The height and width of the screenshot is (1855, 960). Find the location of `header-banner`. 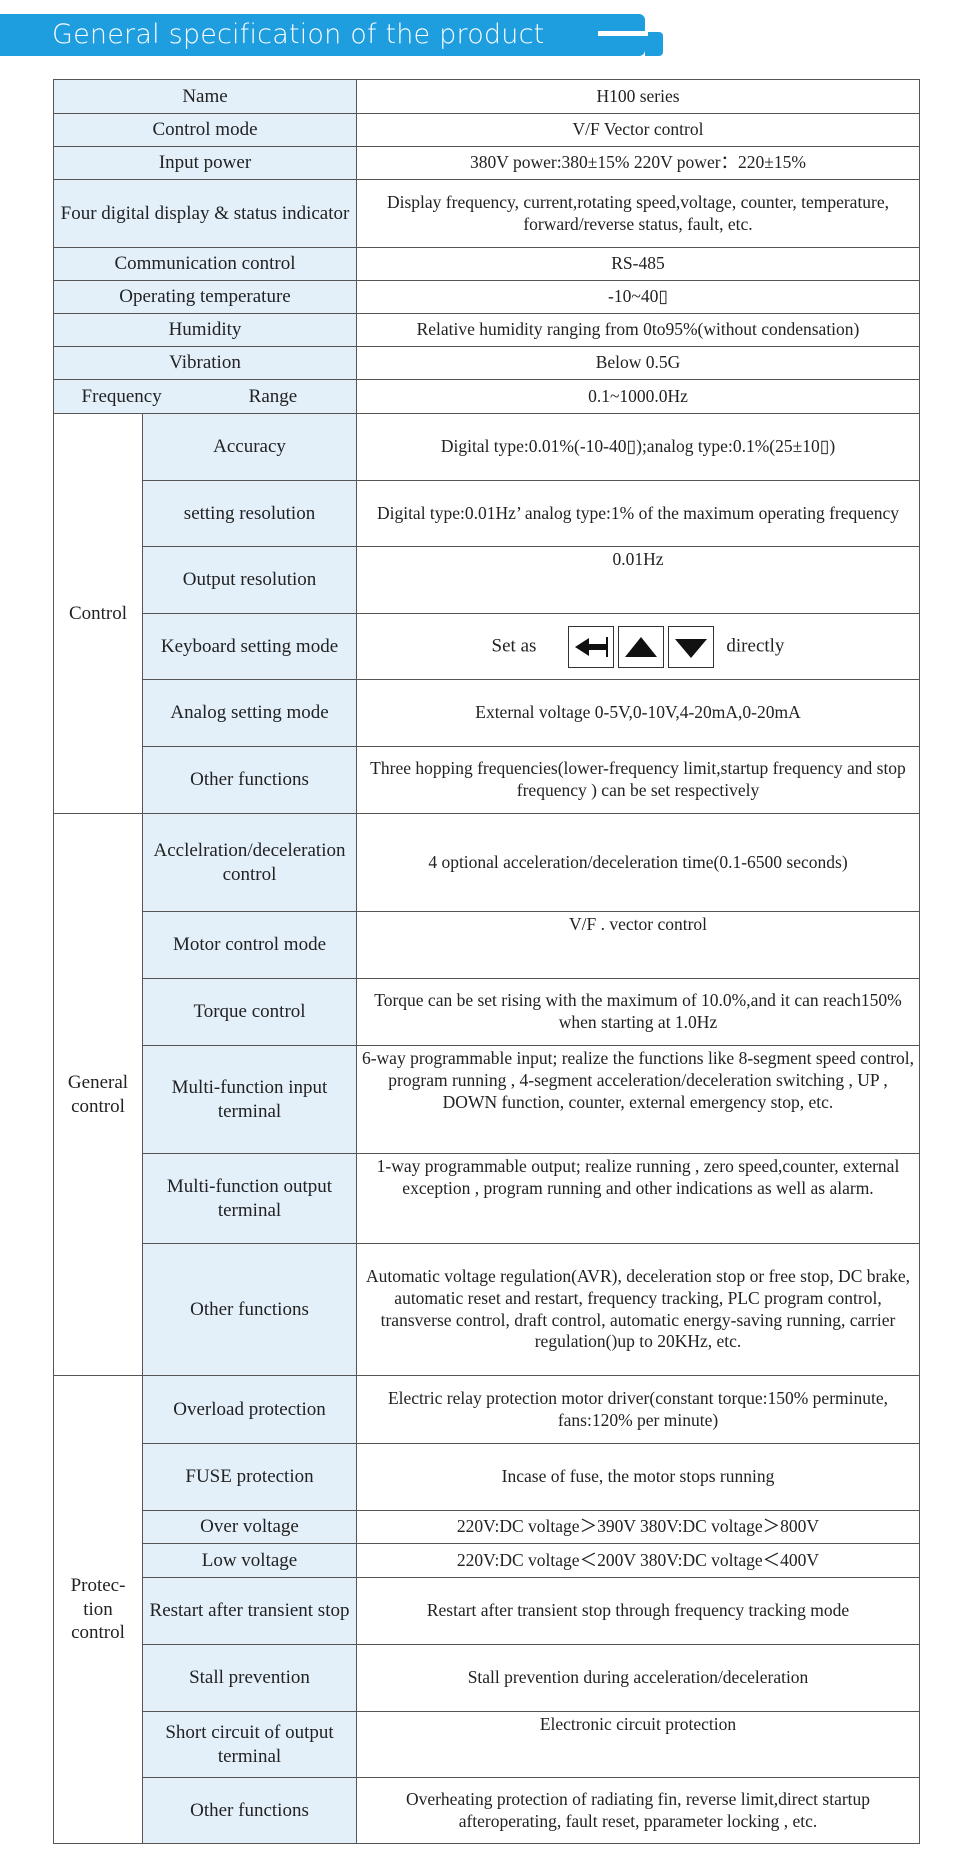

header-banner is located at coordinates (322, 35).